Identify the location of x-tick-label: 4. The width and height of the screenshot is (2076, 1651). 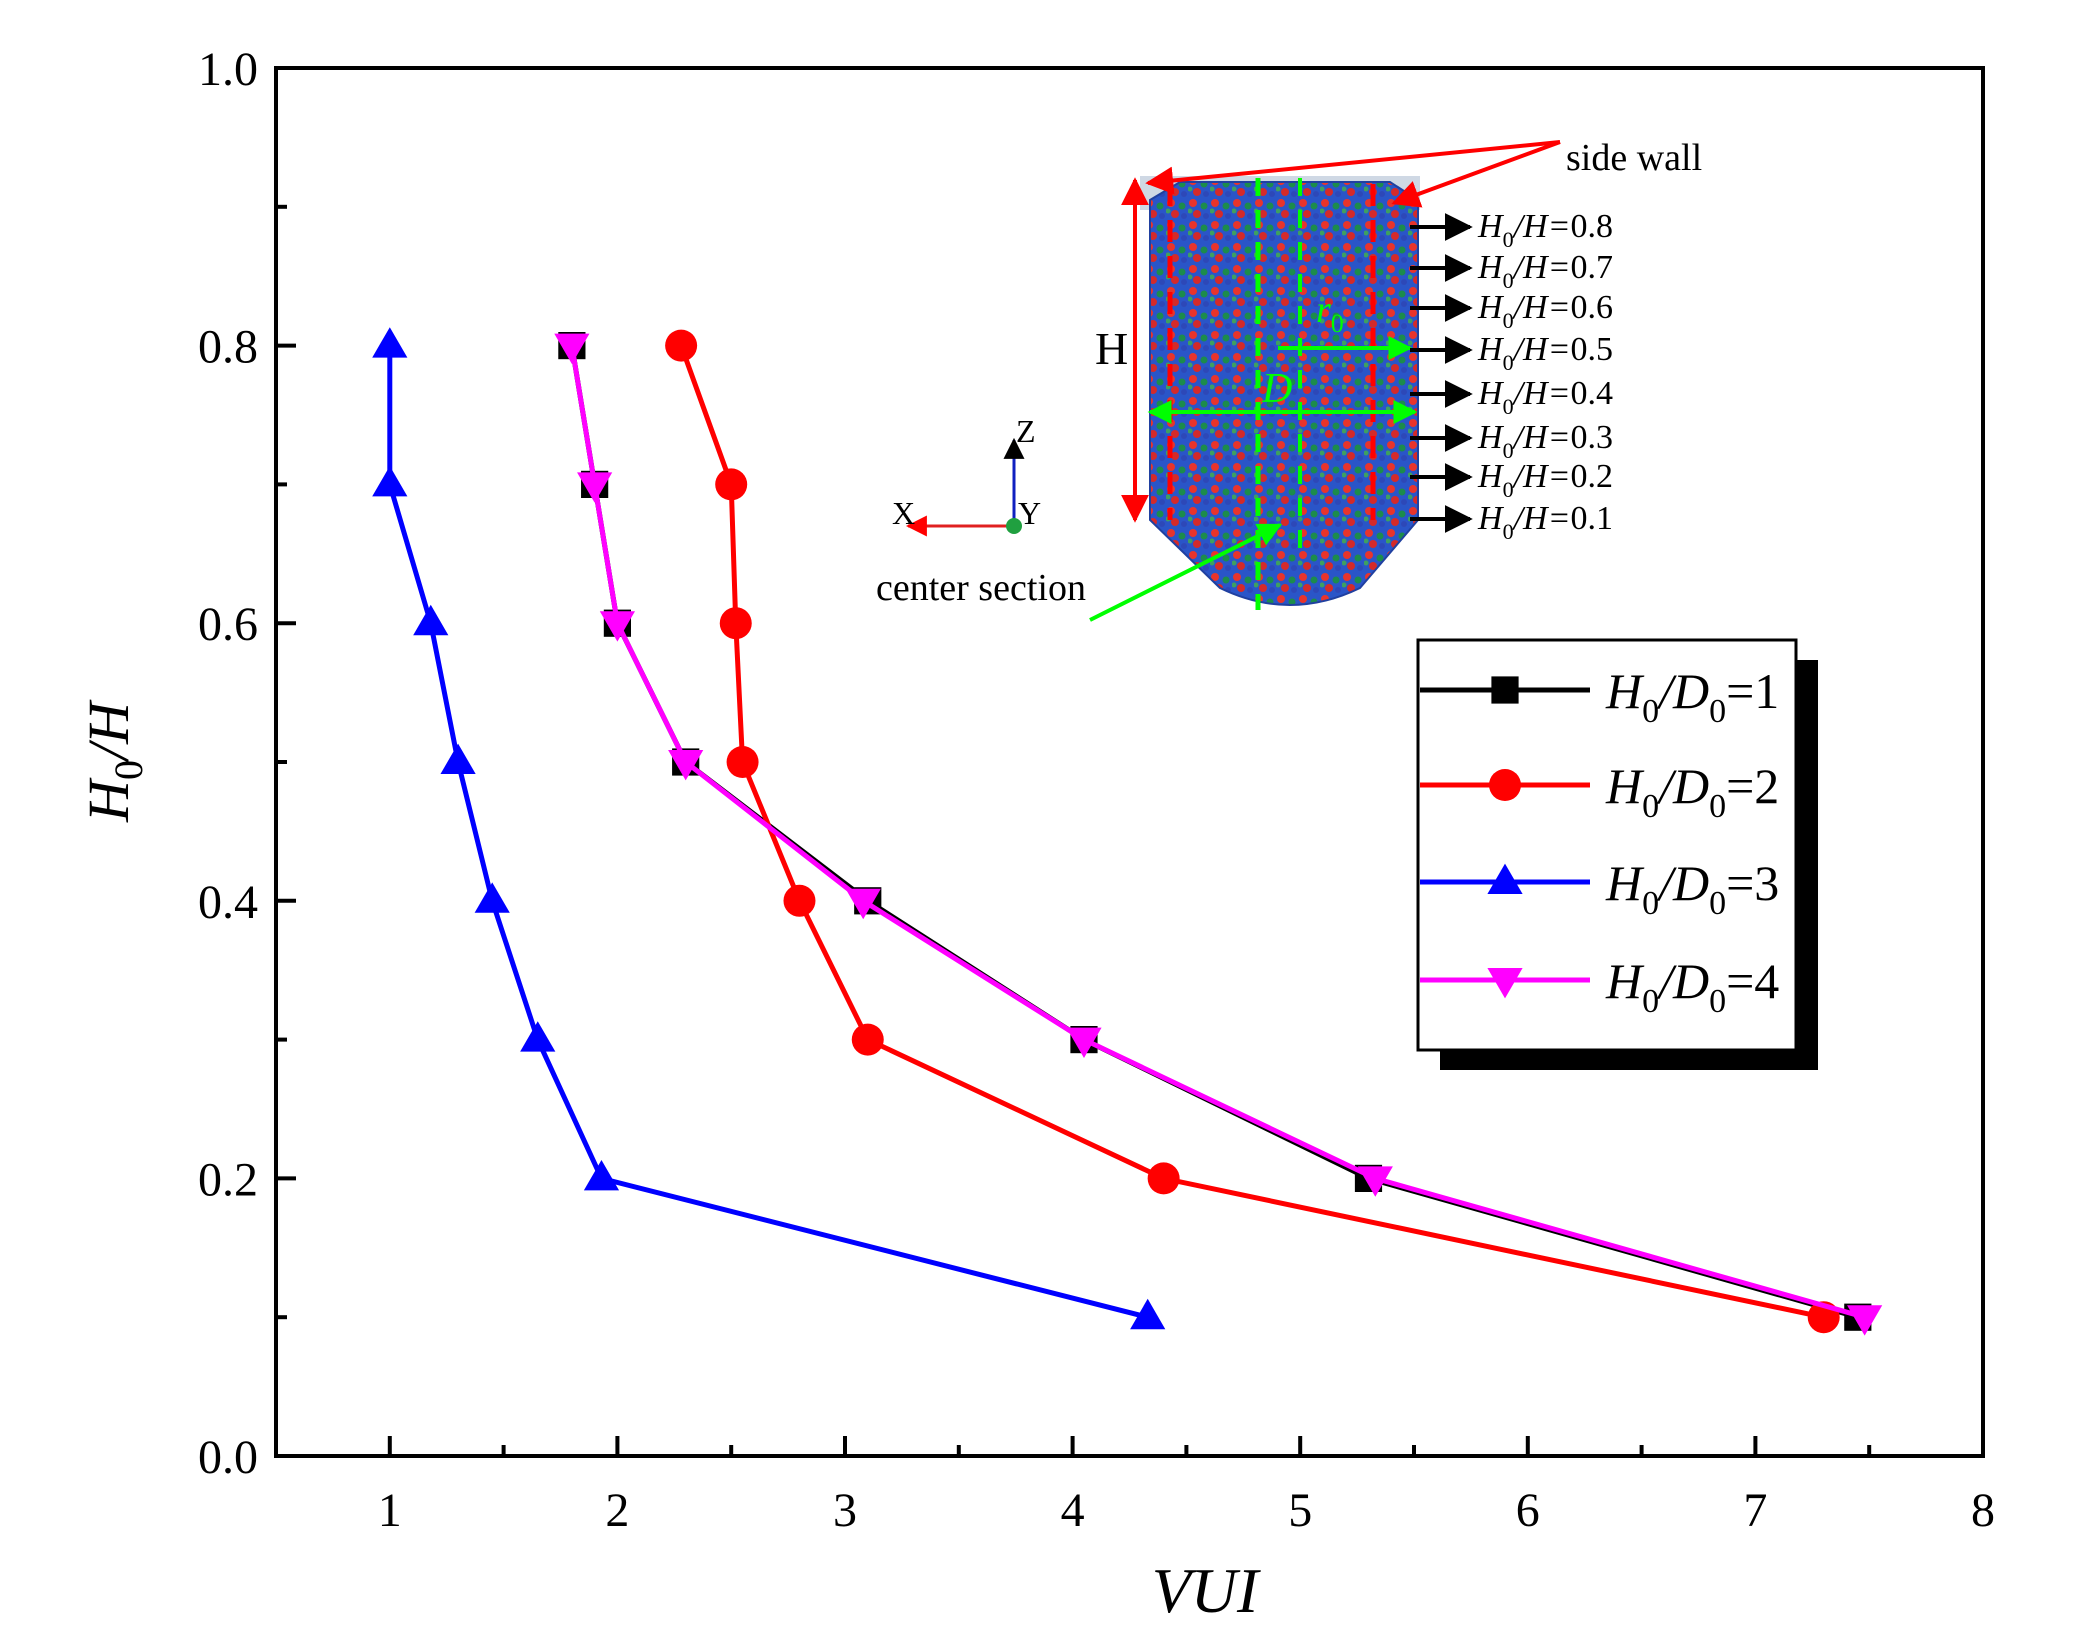
(1073, 1510).